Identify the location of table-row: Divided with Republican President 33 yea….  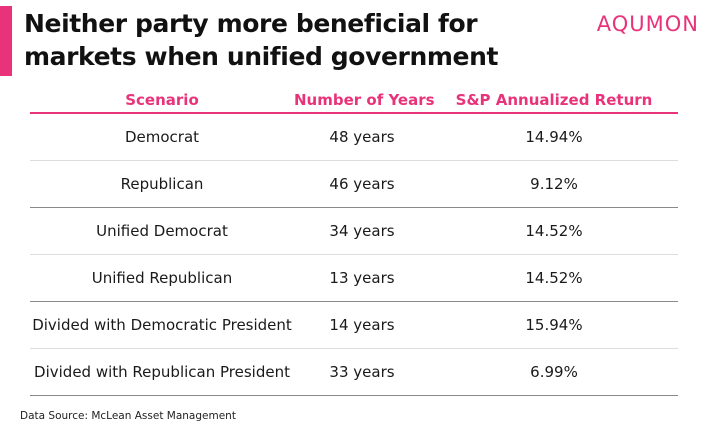
(354, 372).